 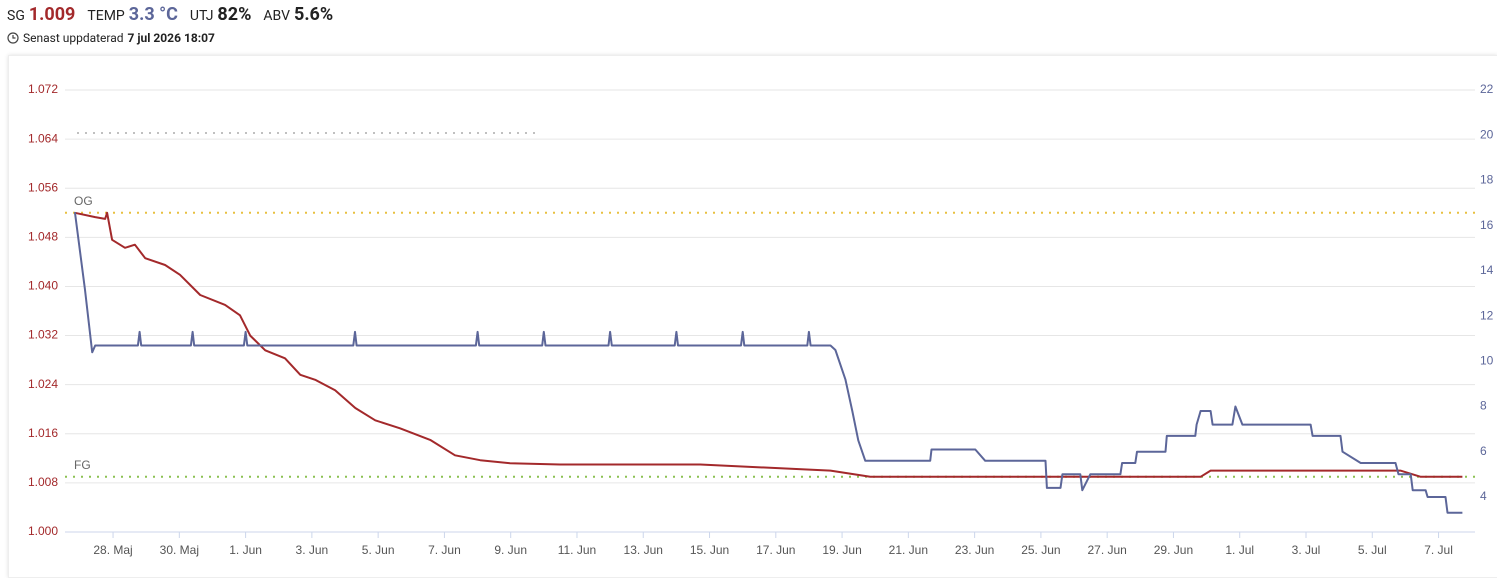 What do you see at coordinates (234, 14) in the screenshot?
I see `stat-value: 82%` at bounding box center [234, 14].